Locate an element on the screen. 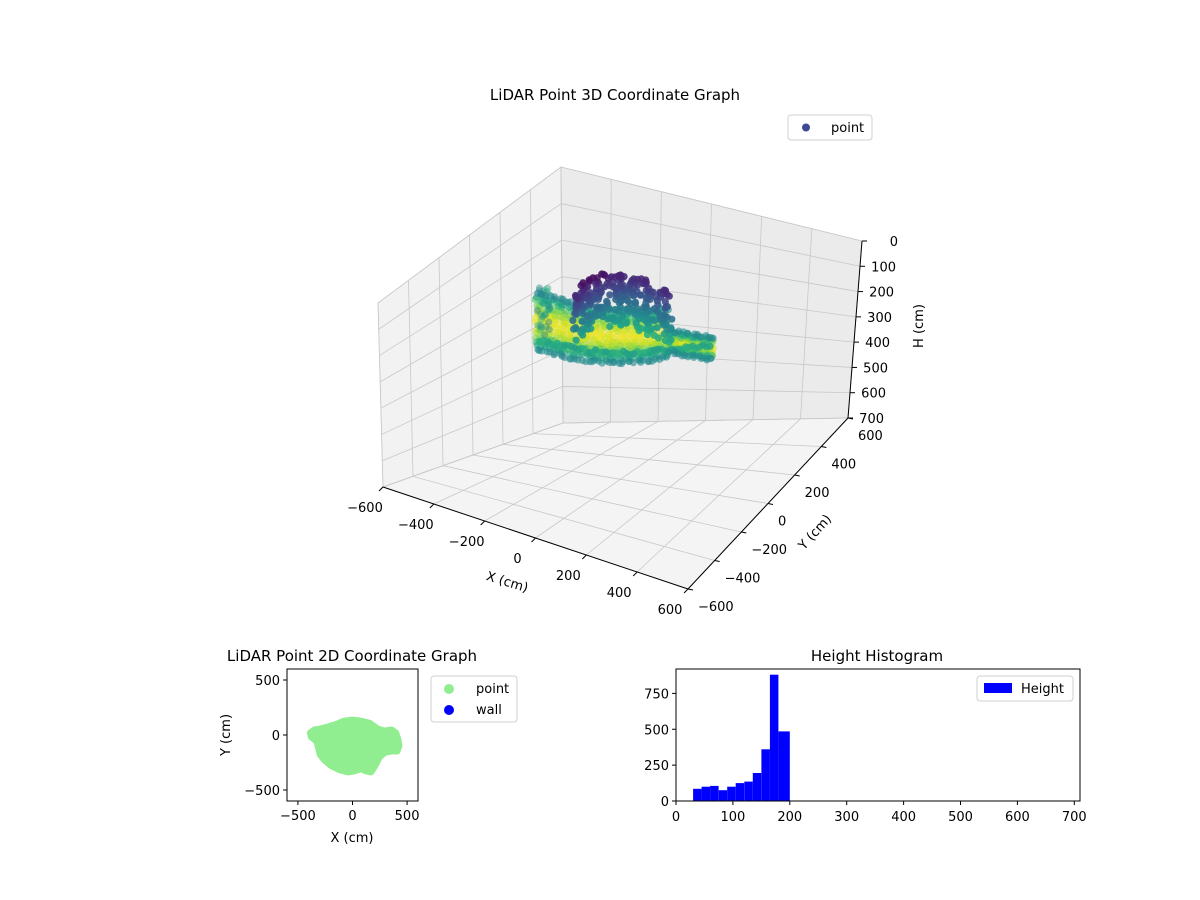 The width and height of the screenshot is (1200, 900). z-tick-label-3d: 400 is located at coordinates (877, 343).